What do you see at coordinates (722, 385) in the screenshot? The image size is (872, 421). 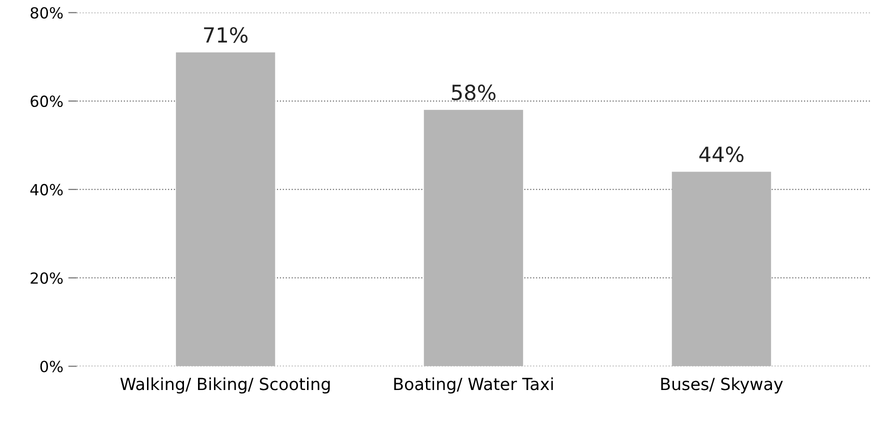 I see `x-tick-label: Buses/ Skyway` at bounding box center [722, 385].